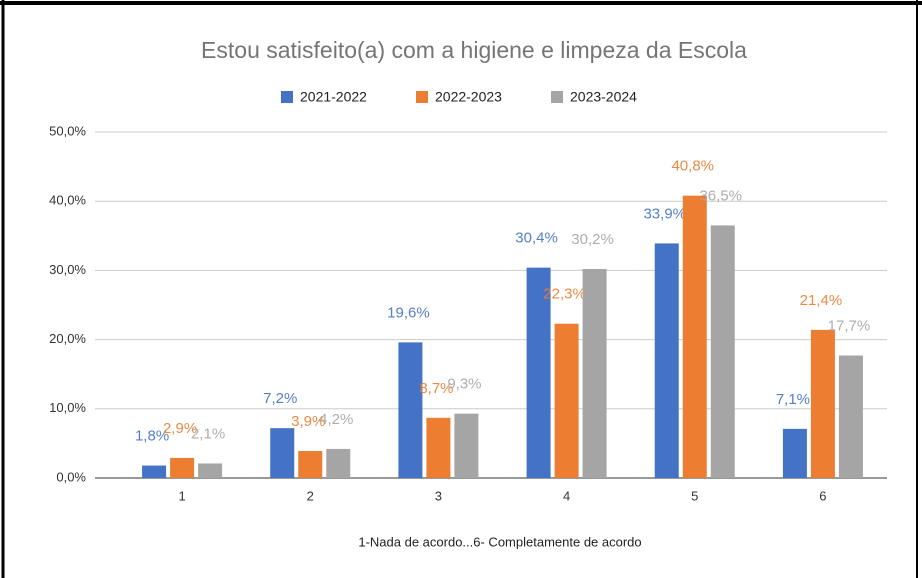 The height and width of the screenshot is (578, 922). I want to click on data-label: 40,8%, so click(692, 166).